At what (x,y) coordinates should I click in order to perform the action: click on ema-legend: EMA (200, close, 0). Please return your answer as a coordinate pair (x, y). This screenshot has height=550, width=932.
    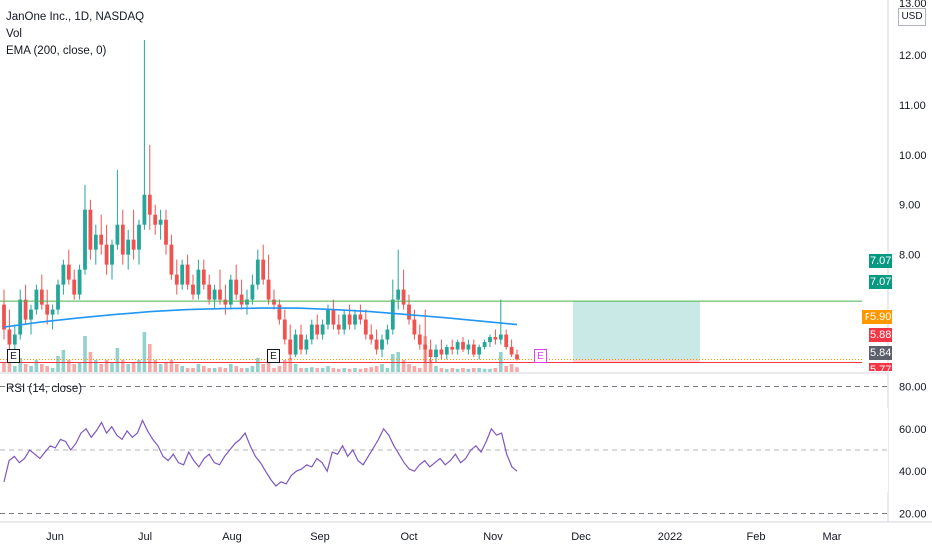
    Looking at the image, I should click on (56, 51).